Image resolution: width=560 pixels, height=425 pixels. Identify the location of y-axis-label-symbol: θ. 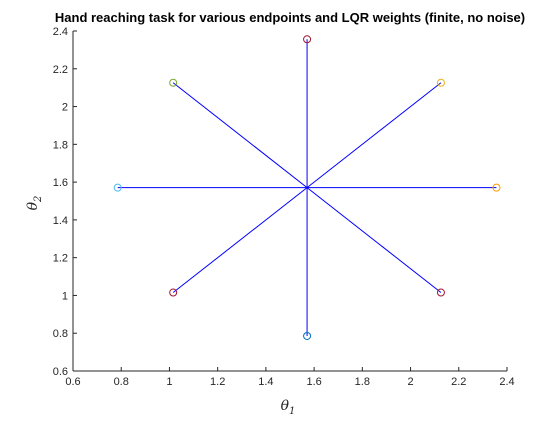
(33, 205).